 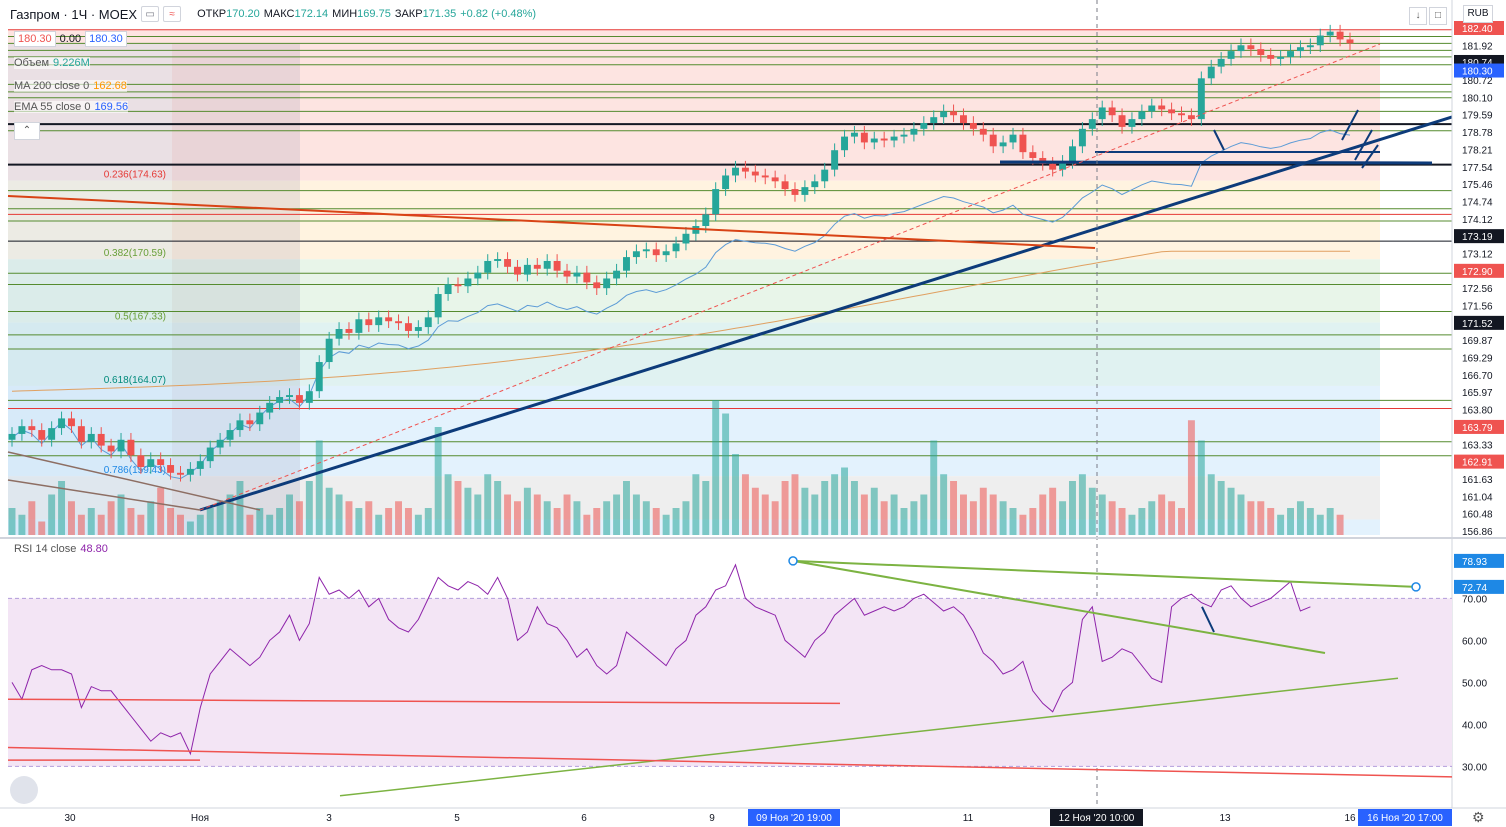 I want to click on rsi-tick-label: 30.00, so click(x=1474, y=767).